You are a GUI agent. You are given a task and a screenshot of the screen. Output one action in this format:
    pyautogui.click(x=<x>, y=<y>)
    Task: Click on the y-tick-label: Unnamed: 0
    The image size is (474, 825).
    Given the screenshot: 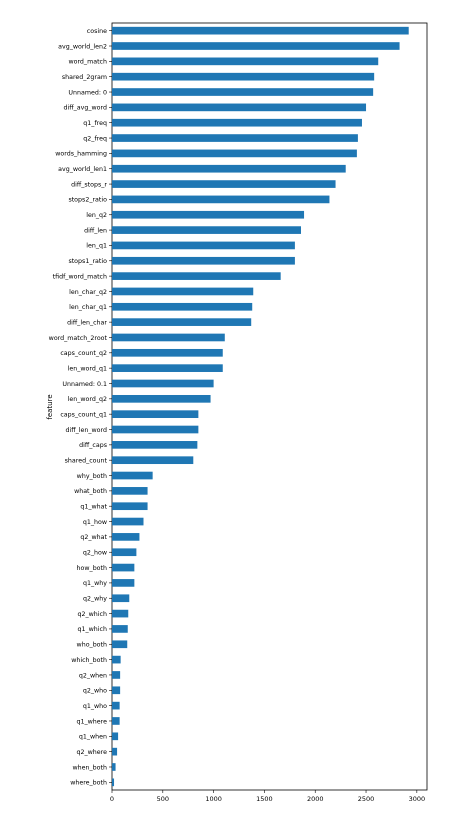 What is the action you would take?
    pyautogui.click(x=87, y=92)
    